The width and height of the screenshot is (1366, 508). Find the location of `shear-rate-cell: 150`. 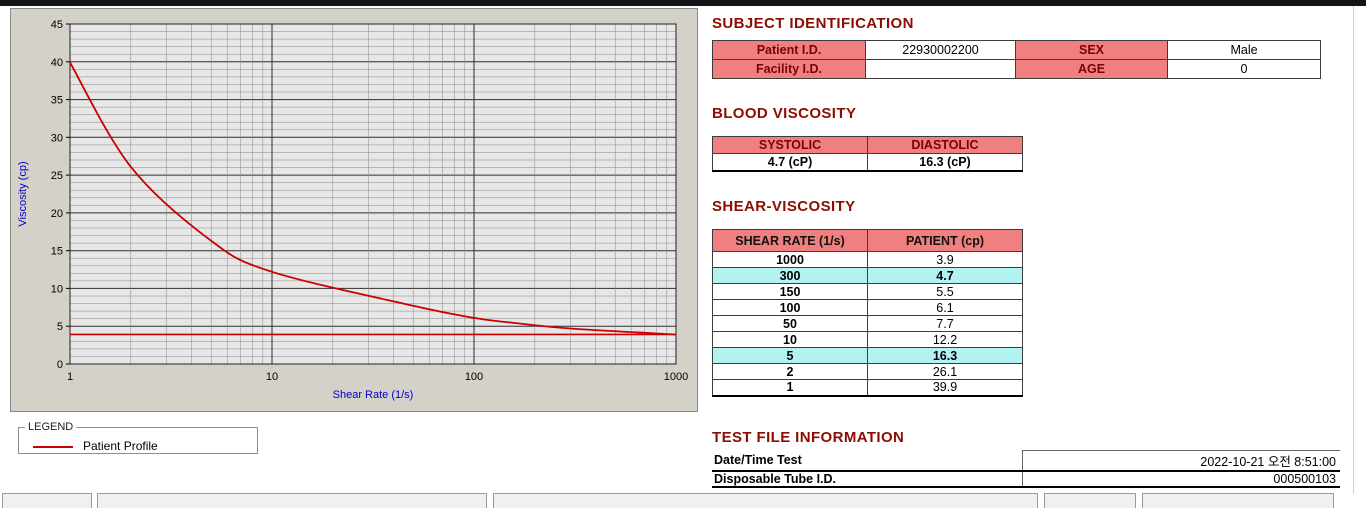

shear-rate-cell: 150 is located at coordinates (790, 291).